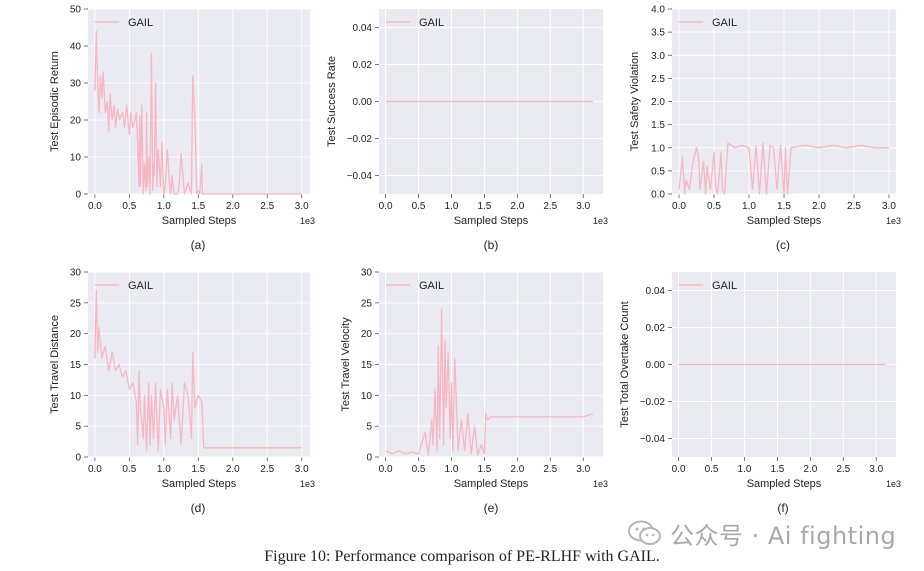  What do you see at coordinates (76, 10) in the screenshot?
I see `y-tick-label: 50` at bounding box center [76, 10].